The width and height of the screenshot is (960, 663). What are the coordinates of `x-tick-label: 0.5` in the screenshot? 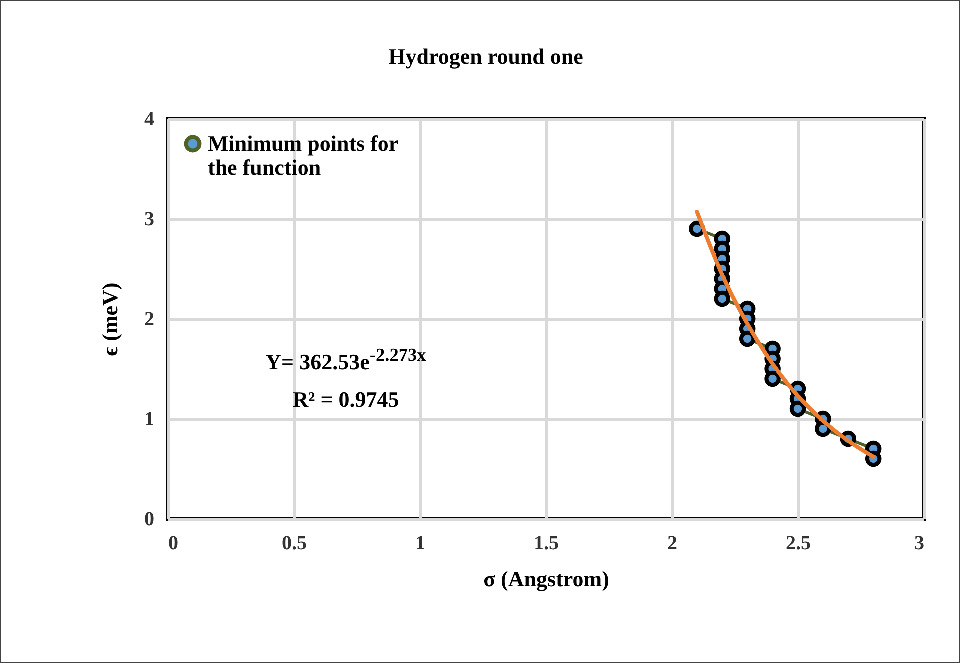 It's located at (294, 543).